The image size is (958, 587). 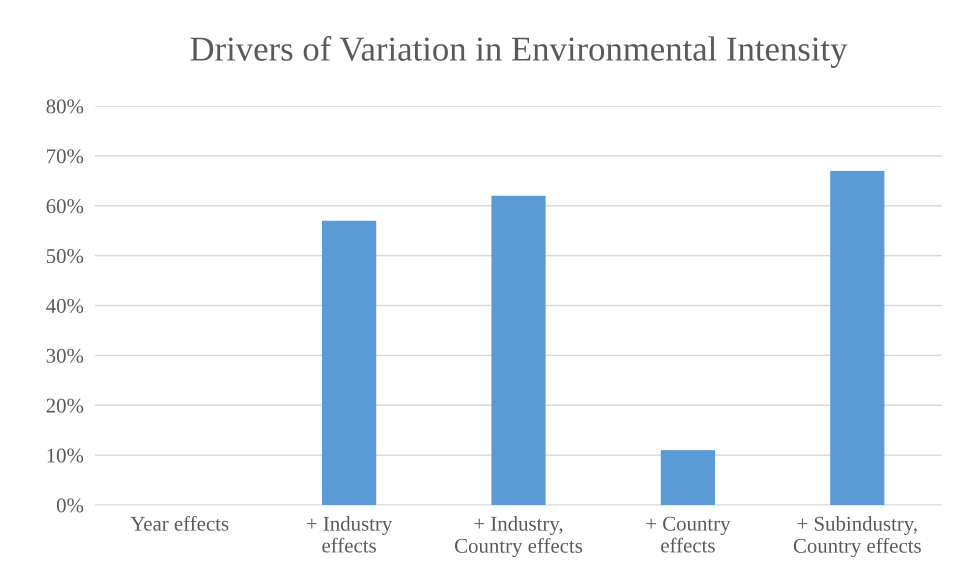 What do you see at coordinates (65, 405) in the screenshot?
I see `y-tick-label: 20%` at bounding box center [65, 405].